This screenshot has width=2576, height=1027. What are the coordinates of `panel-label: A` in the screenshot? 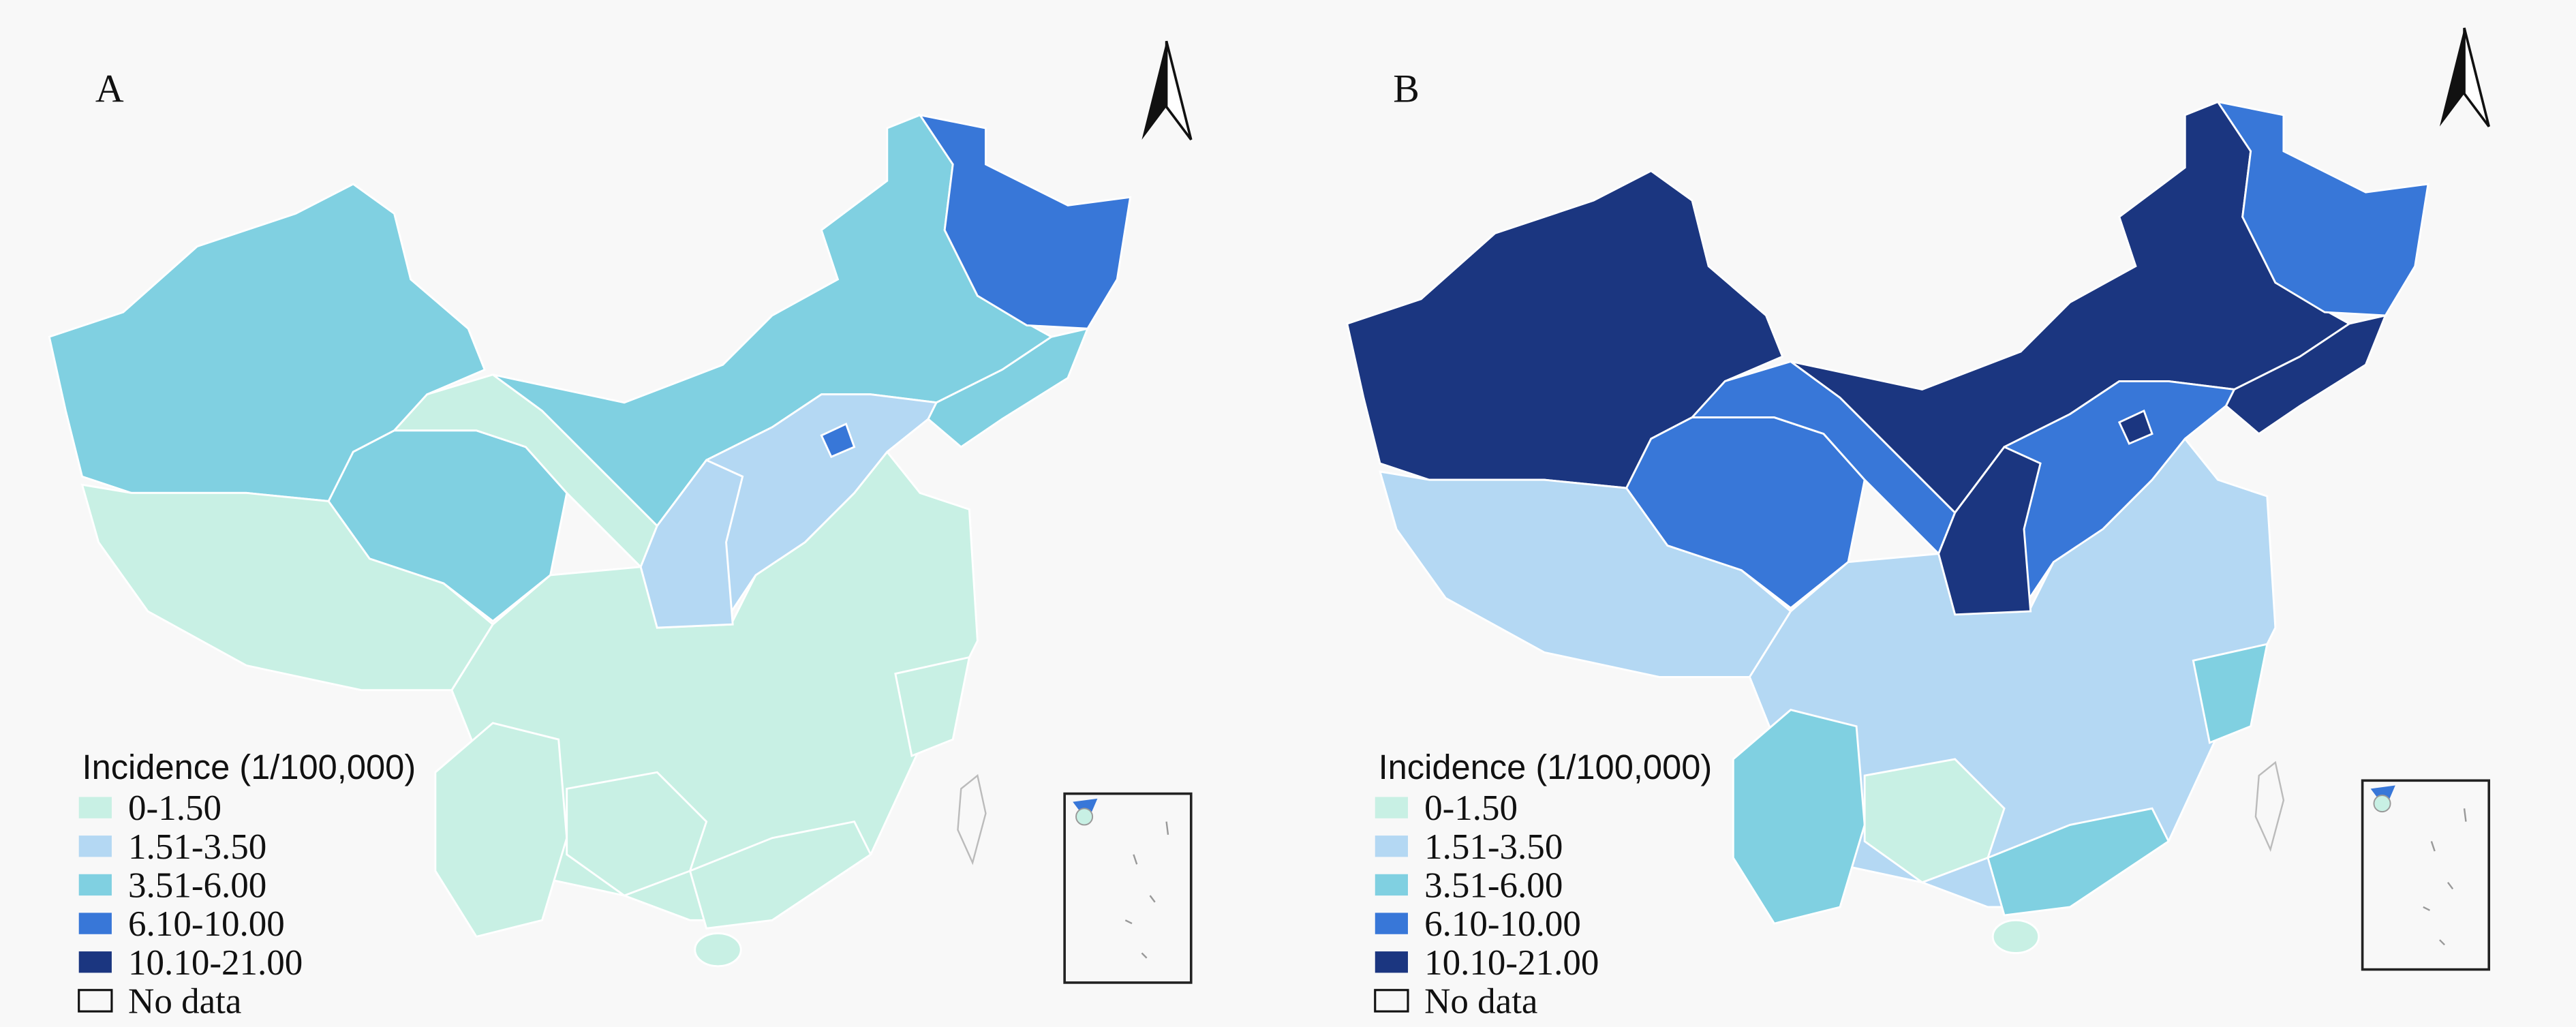 It's located at (109, 88).